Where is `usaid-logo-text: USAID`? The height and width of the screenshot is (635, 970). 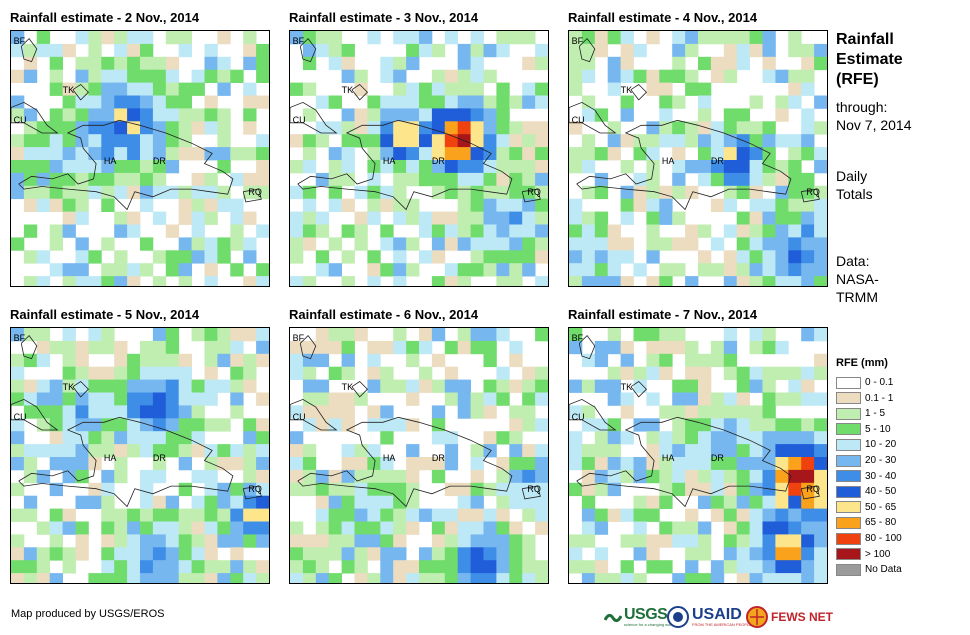
usaid-logo-text: USAID is located at coordinates (717, 614).